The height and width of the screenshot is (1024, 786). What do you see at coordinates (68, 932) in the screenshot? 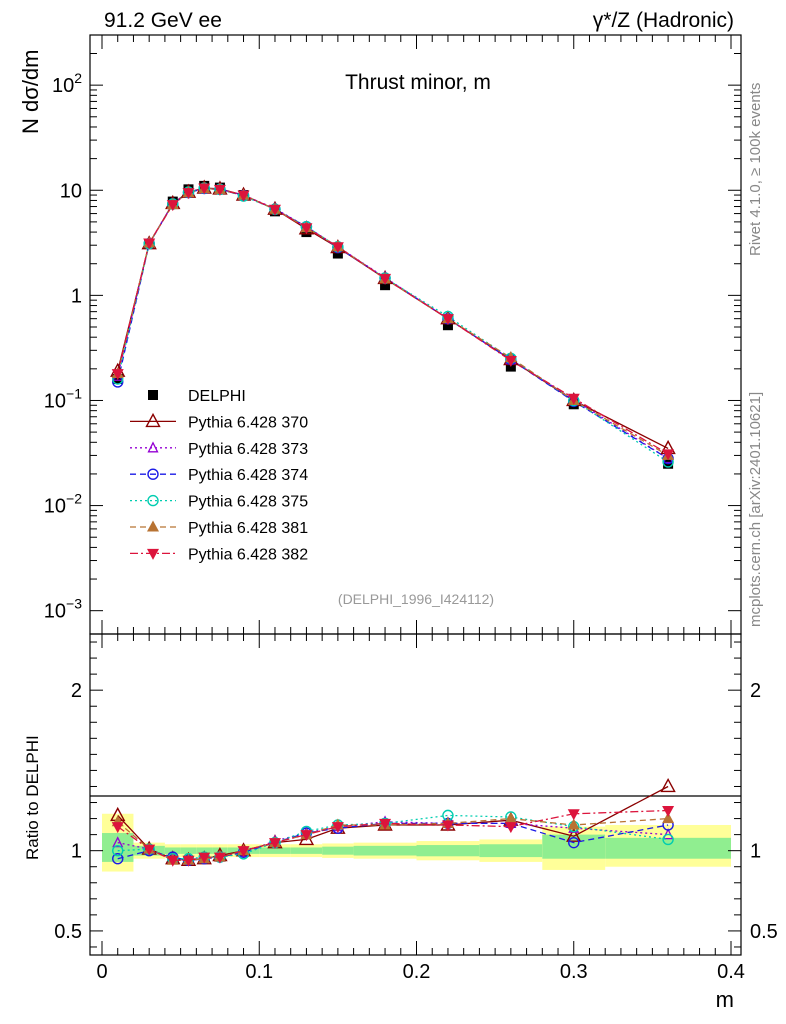
I see `ratio-y-tick-label: 0.5` at bounding box center [68, 932].